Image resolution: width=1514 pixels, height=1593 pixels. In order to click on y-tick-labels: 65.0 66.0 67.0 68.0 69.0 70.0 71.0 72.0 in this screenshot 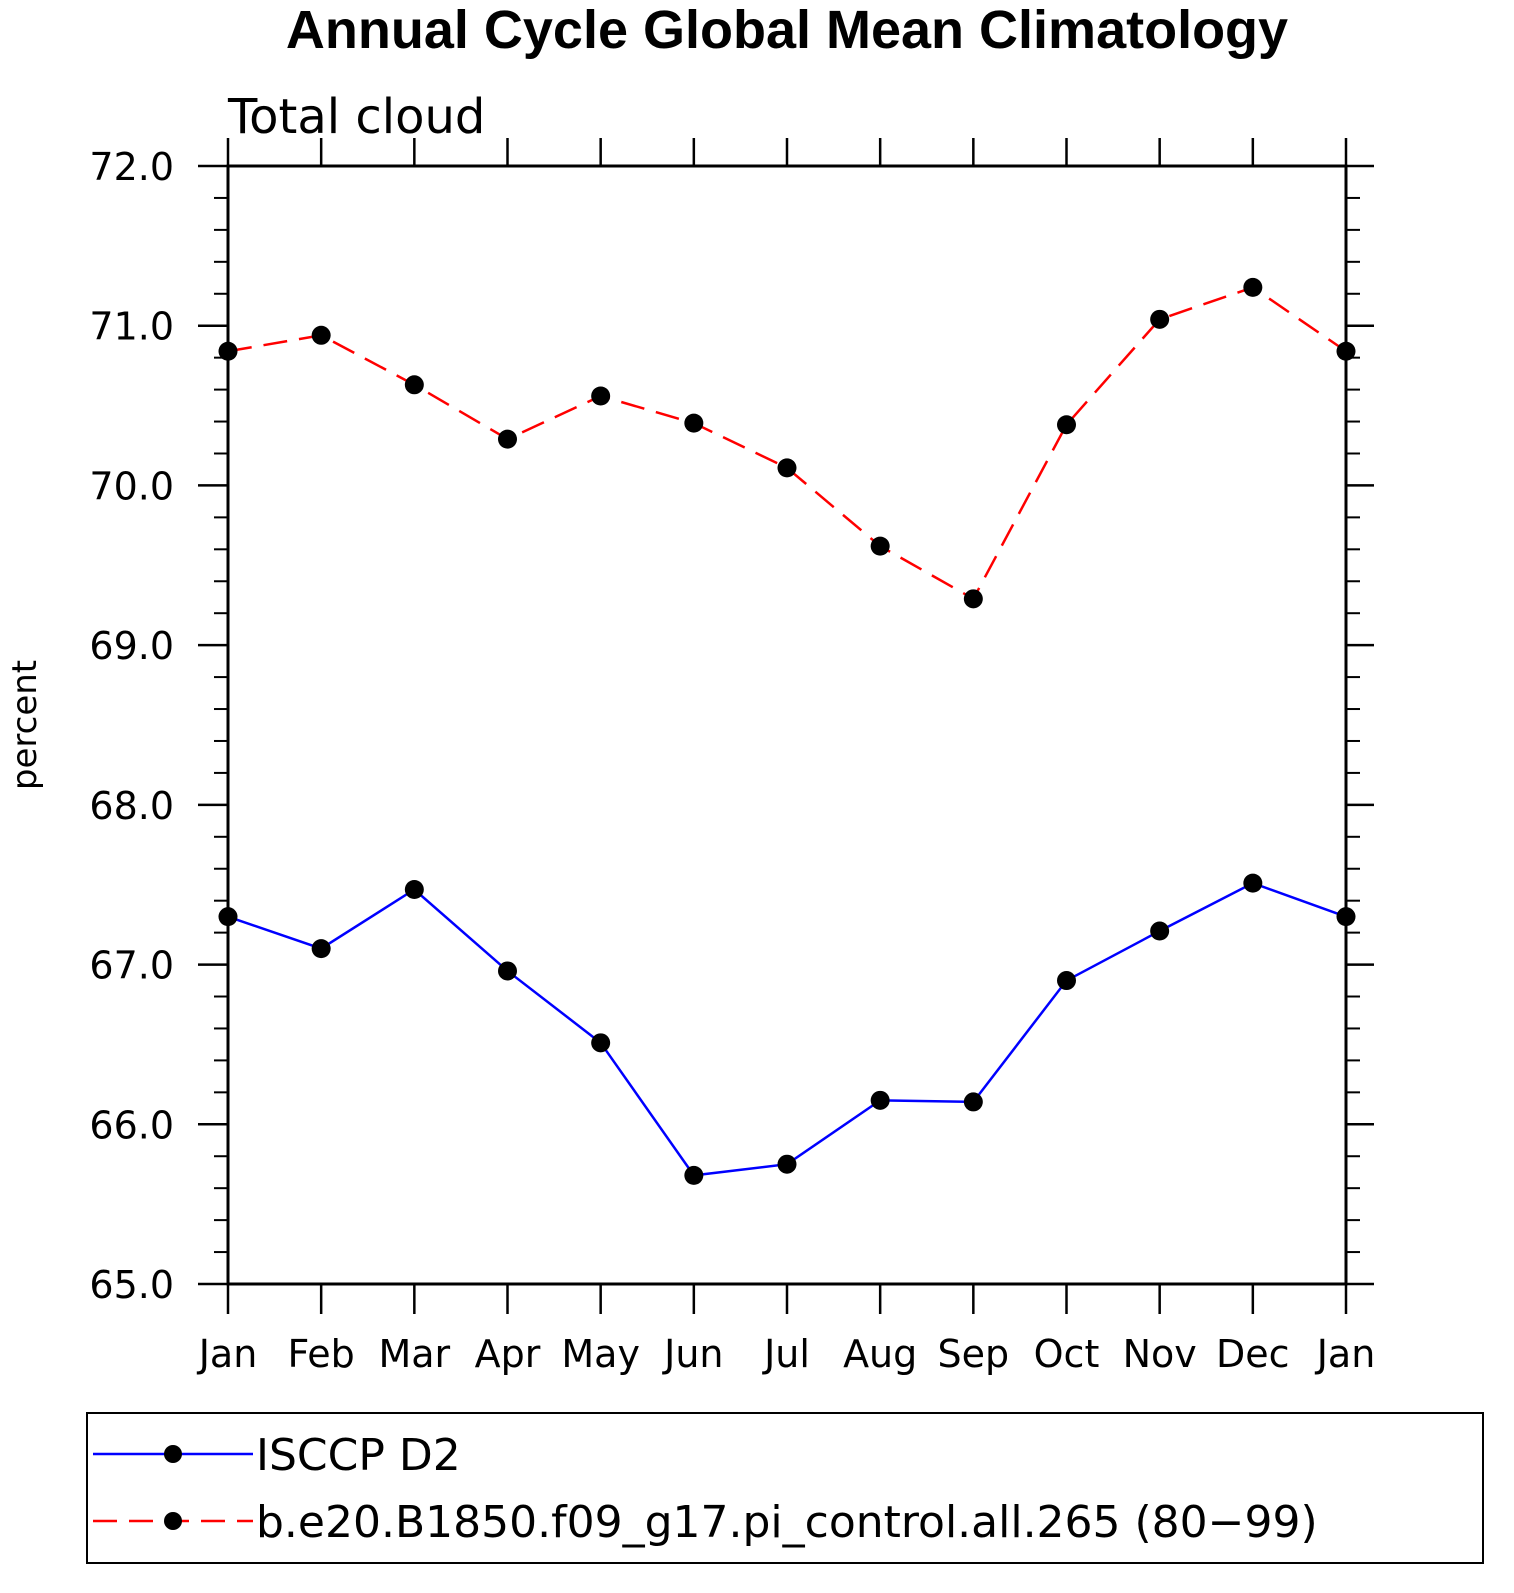, I will do `click(131, 726)`.